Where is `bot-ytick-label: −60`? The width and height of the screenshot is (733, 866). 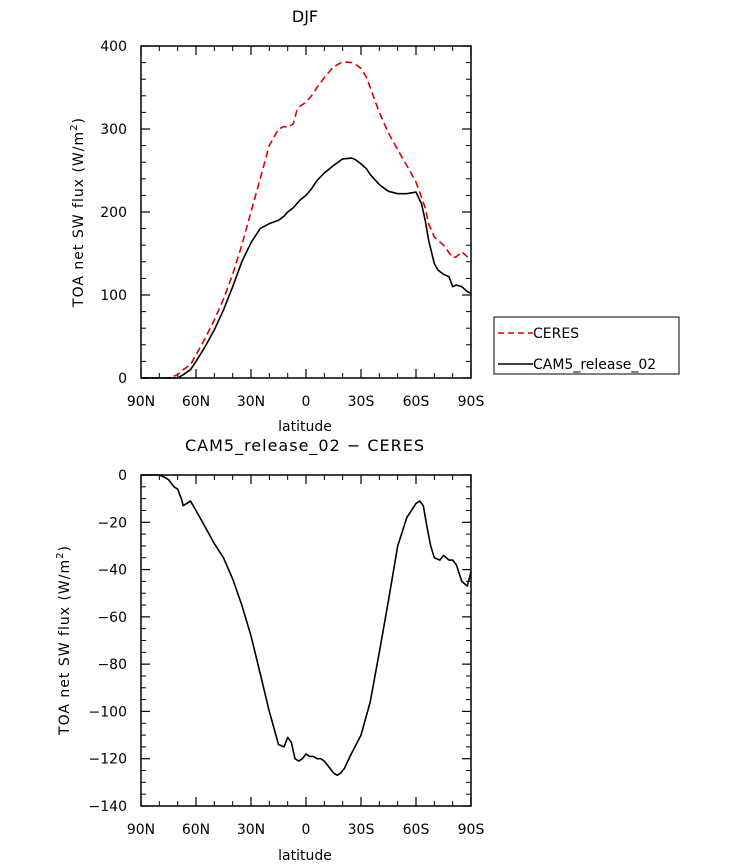 bot-ytick-label: −60 is located at coordinates (112, 618).